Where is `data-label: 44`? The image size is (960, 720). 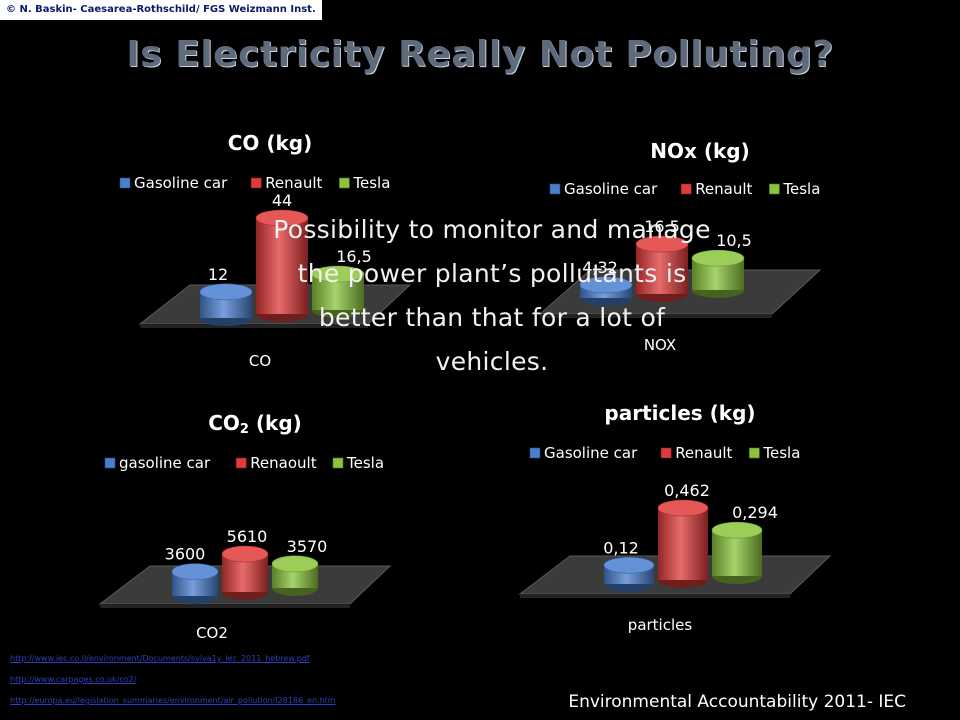 data-label: 44 is located at coordinates (282, 200).